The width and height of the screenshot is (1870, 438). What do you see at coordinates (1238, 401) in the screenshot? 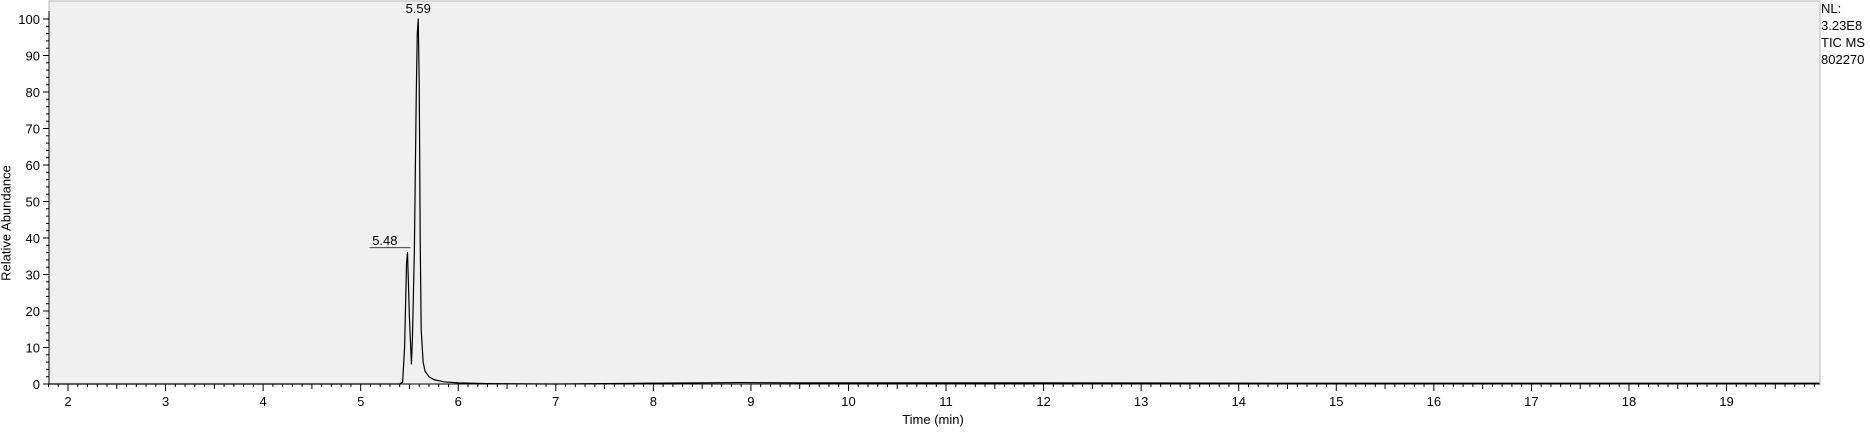
I see `x-tick-label: 14` at bounding box center [1238, 401].